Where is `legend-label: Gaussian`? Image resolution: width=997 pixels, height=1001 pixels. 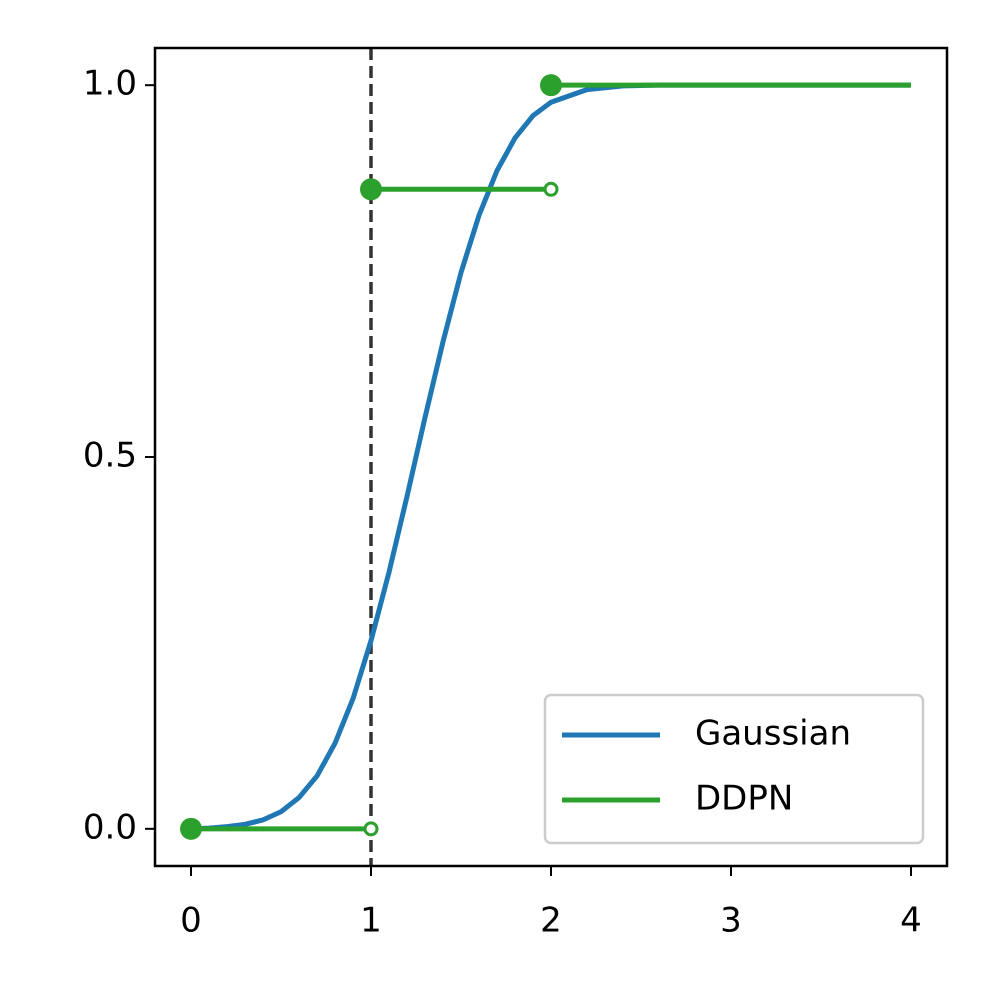
legend-label: Gaussian is located at coordinates (773, 734).